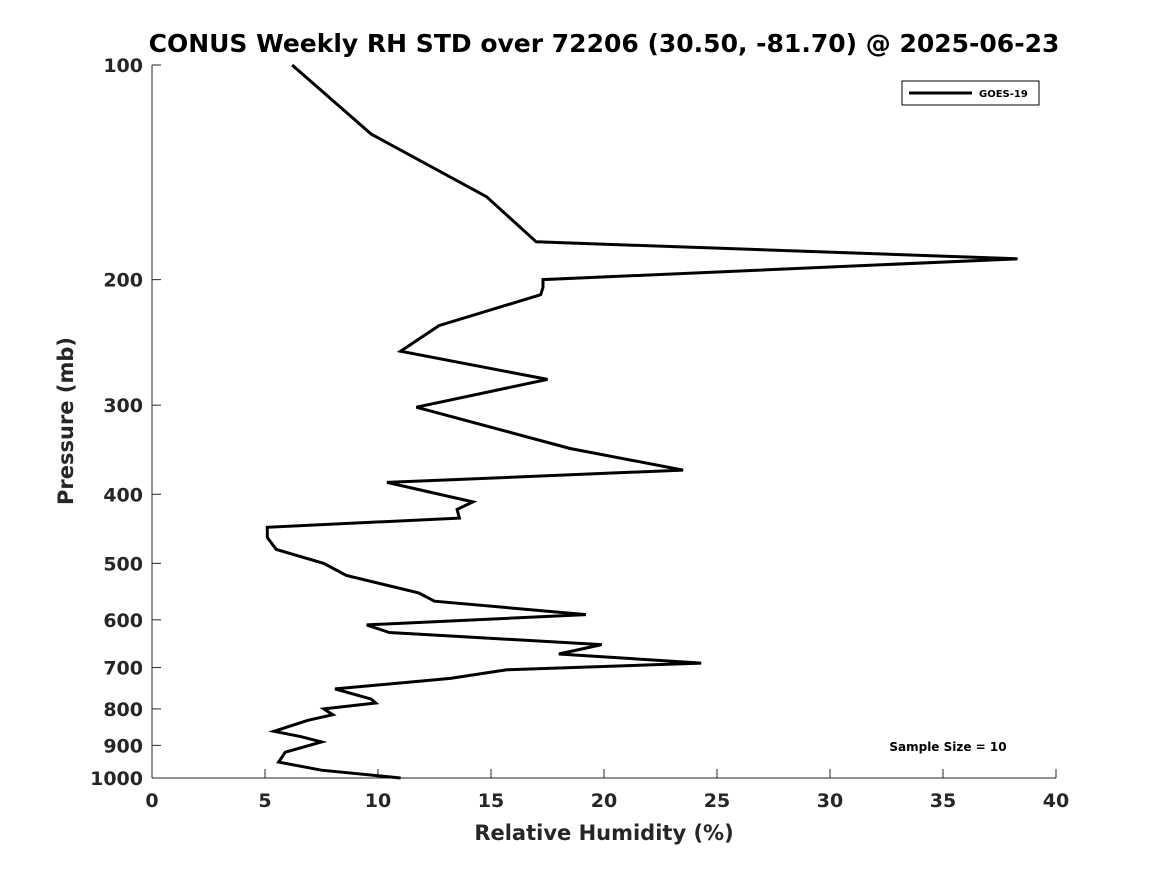  I want to click on y-tick-label: 600, so click(123, 621).